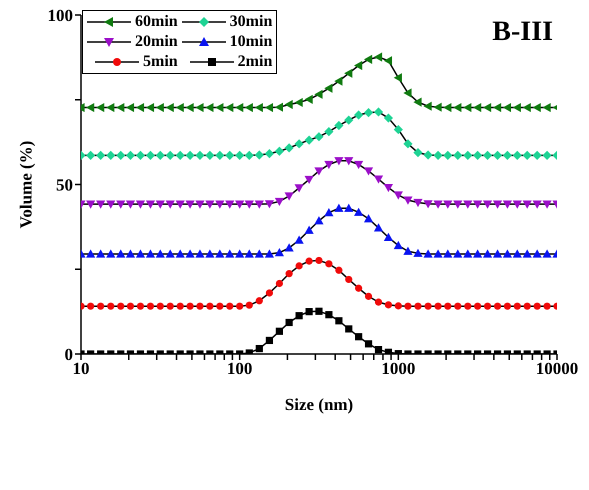 The image size is (589, 490). I want to click on y-tick-label: 100, so click(60, 16).